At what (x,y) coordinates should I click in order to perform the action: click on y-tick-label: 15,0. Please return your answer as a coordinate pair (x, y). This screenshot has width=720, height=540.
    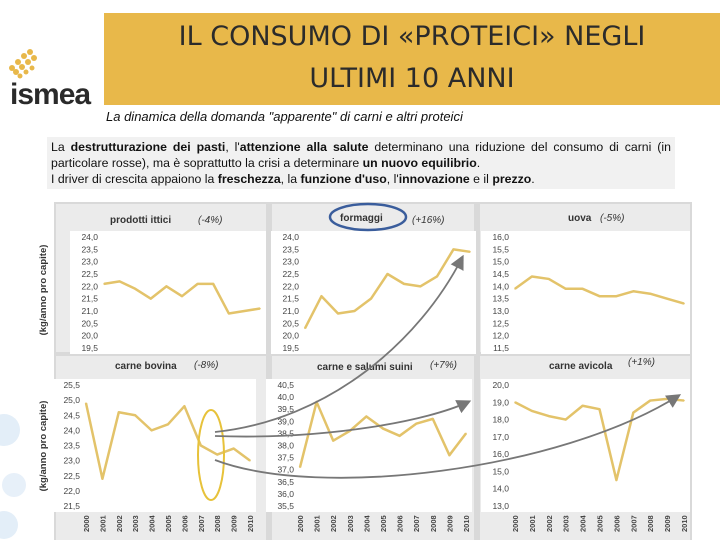
    Looking at the image, I should click on (500, 471).